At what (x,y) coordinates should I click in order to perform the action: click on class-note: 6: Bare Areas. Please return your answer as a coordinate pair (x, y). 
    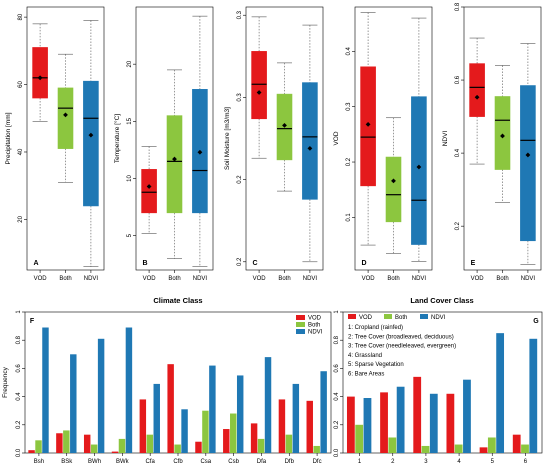
    Looking at the image, I should click on (366, 375).